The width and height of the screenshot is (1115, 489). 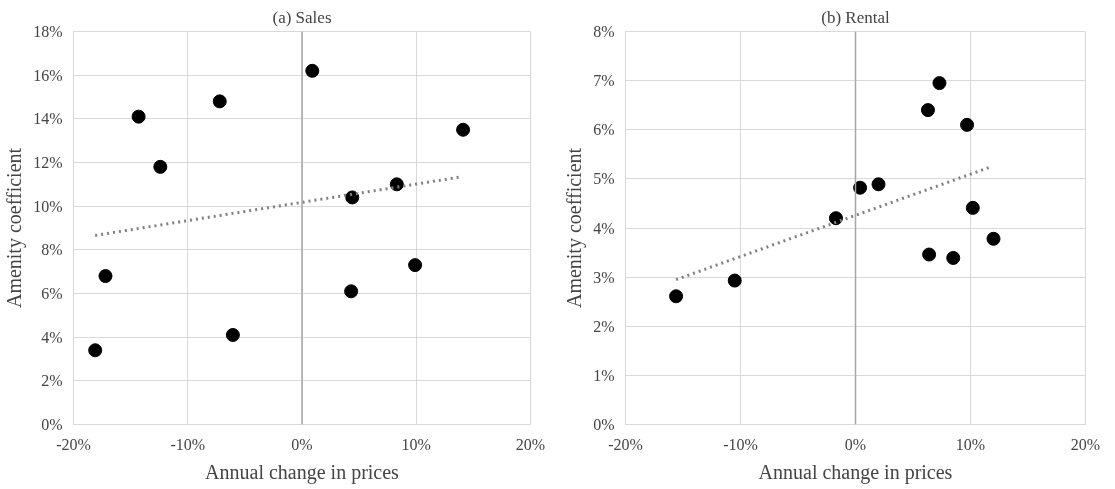 What do you see at coordinates (48, 31) in the screenshot?
I see `y-tick-label: 18%` at bounding box center [48, 31].